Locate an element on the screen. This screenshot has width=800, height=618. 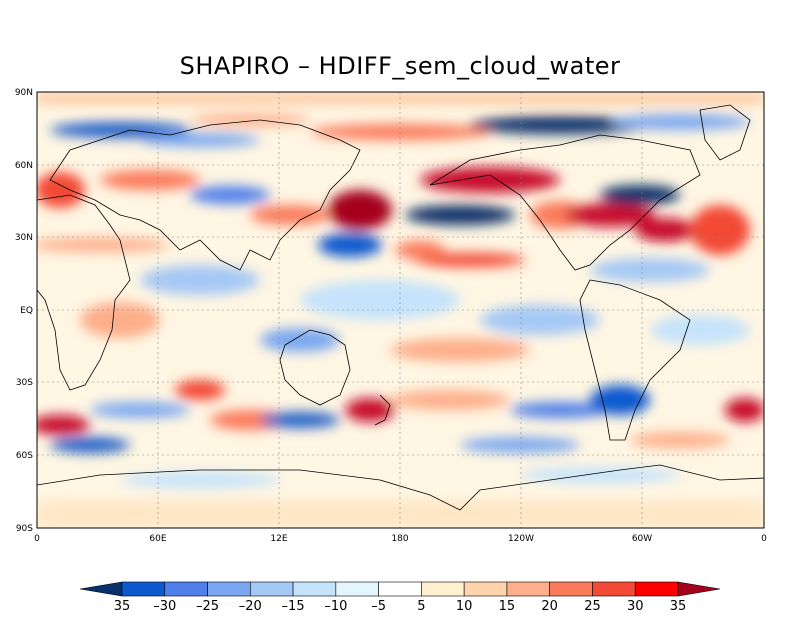
lat-tick: 90S is located at coordinates (24, 529).